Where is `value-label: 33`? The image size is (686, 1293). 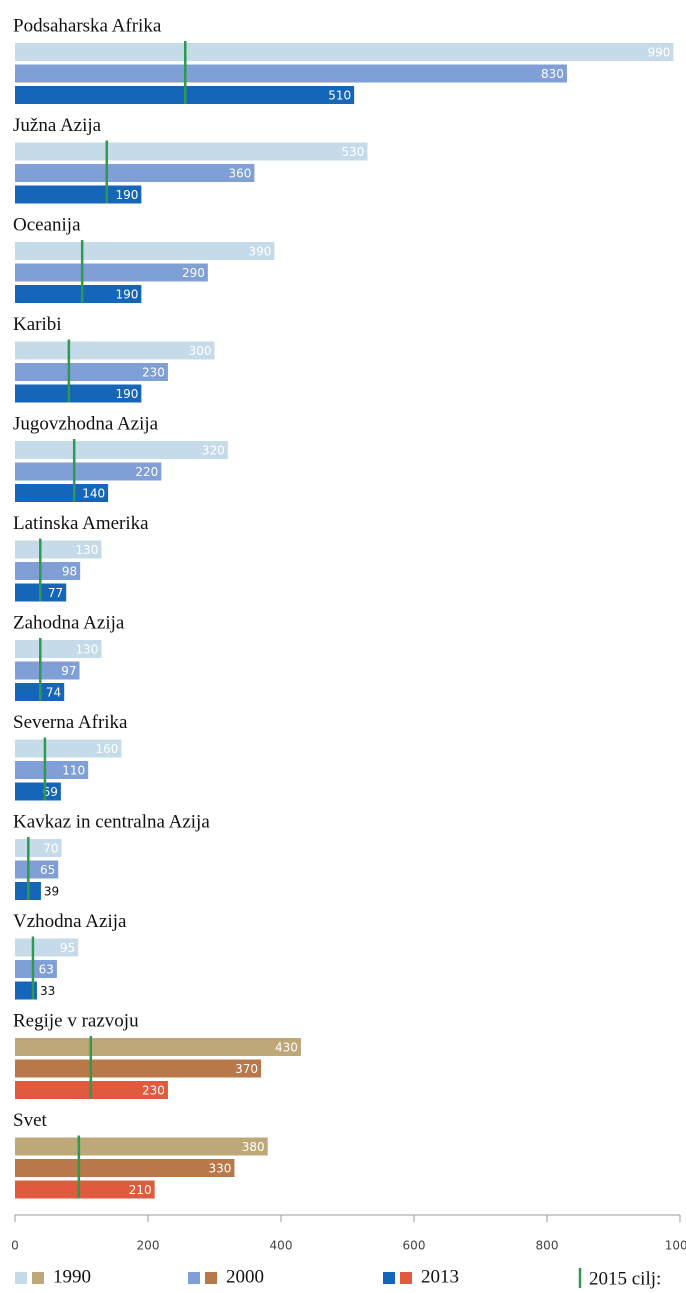 value-label: 33 is located at coordinates (47, 991).